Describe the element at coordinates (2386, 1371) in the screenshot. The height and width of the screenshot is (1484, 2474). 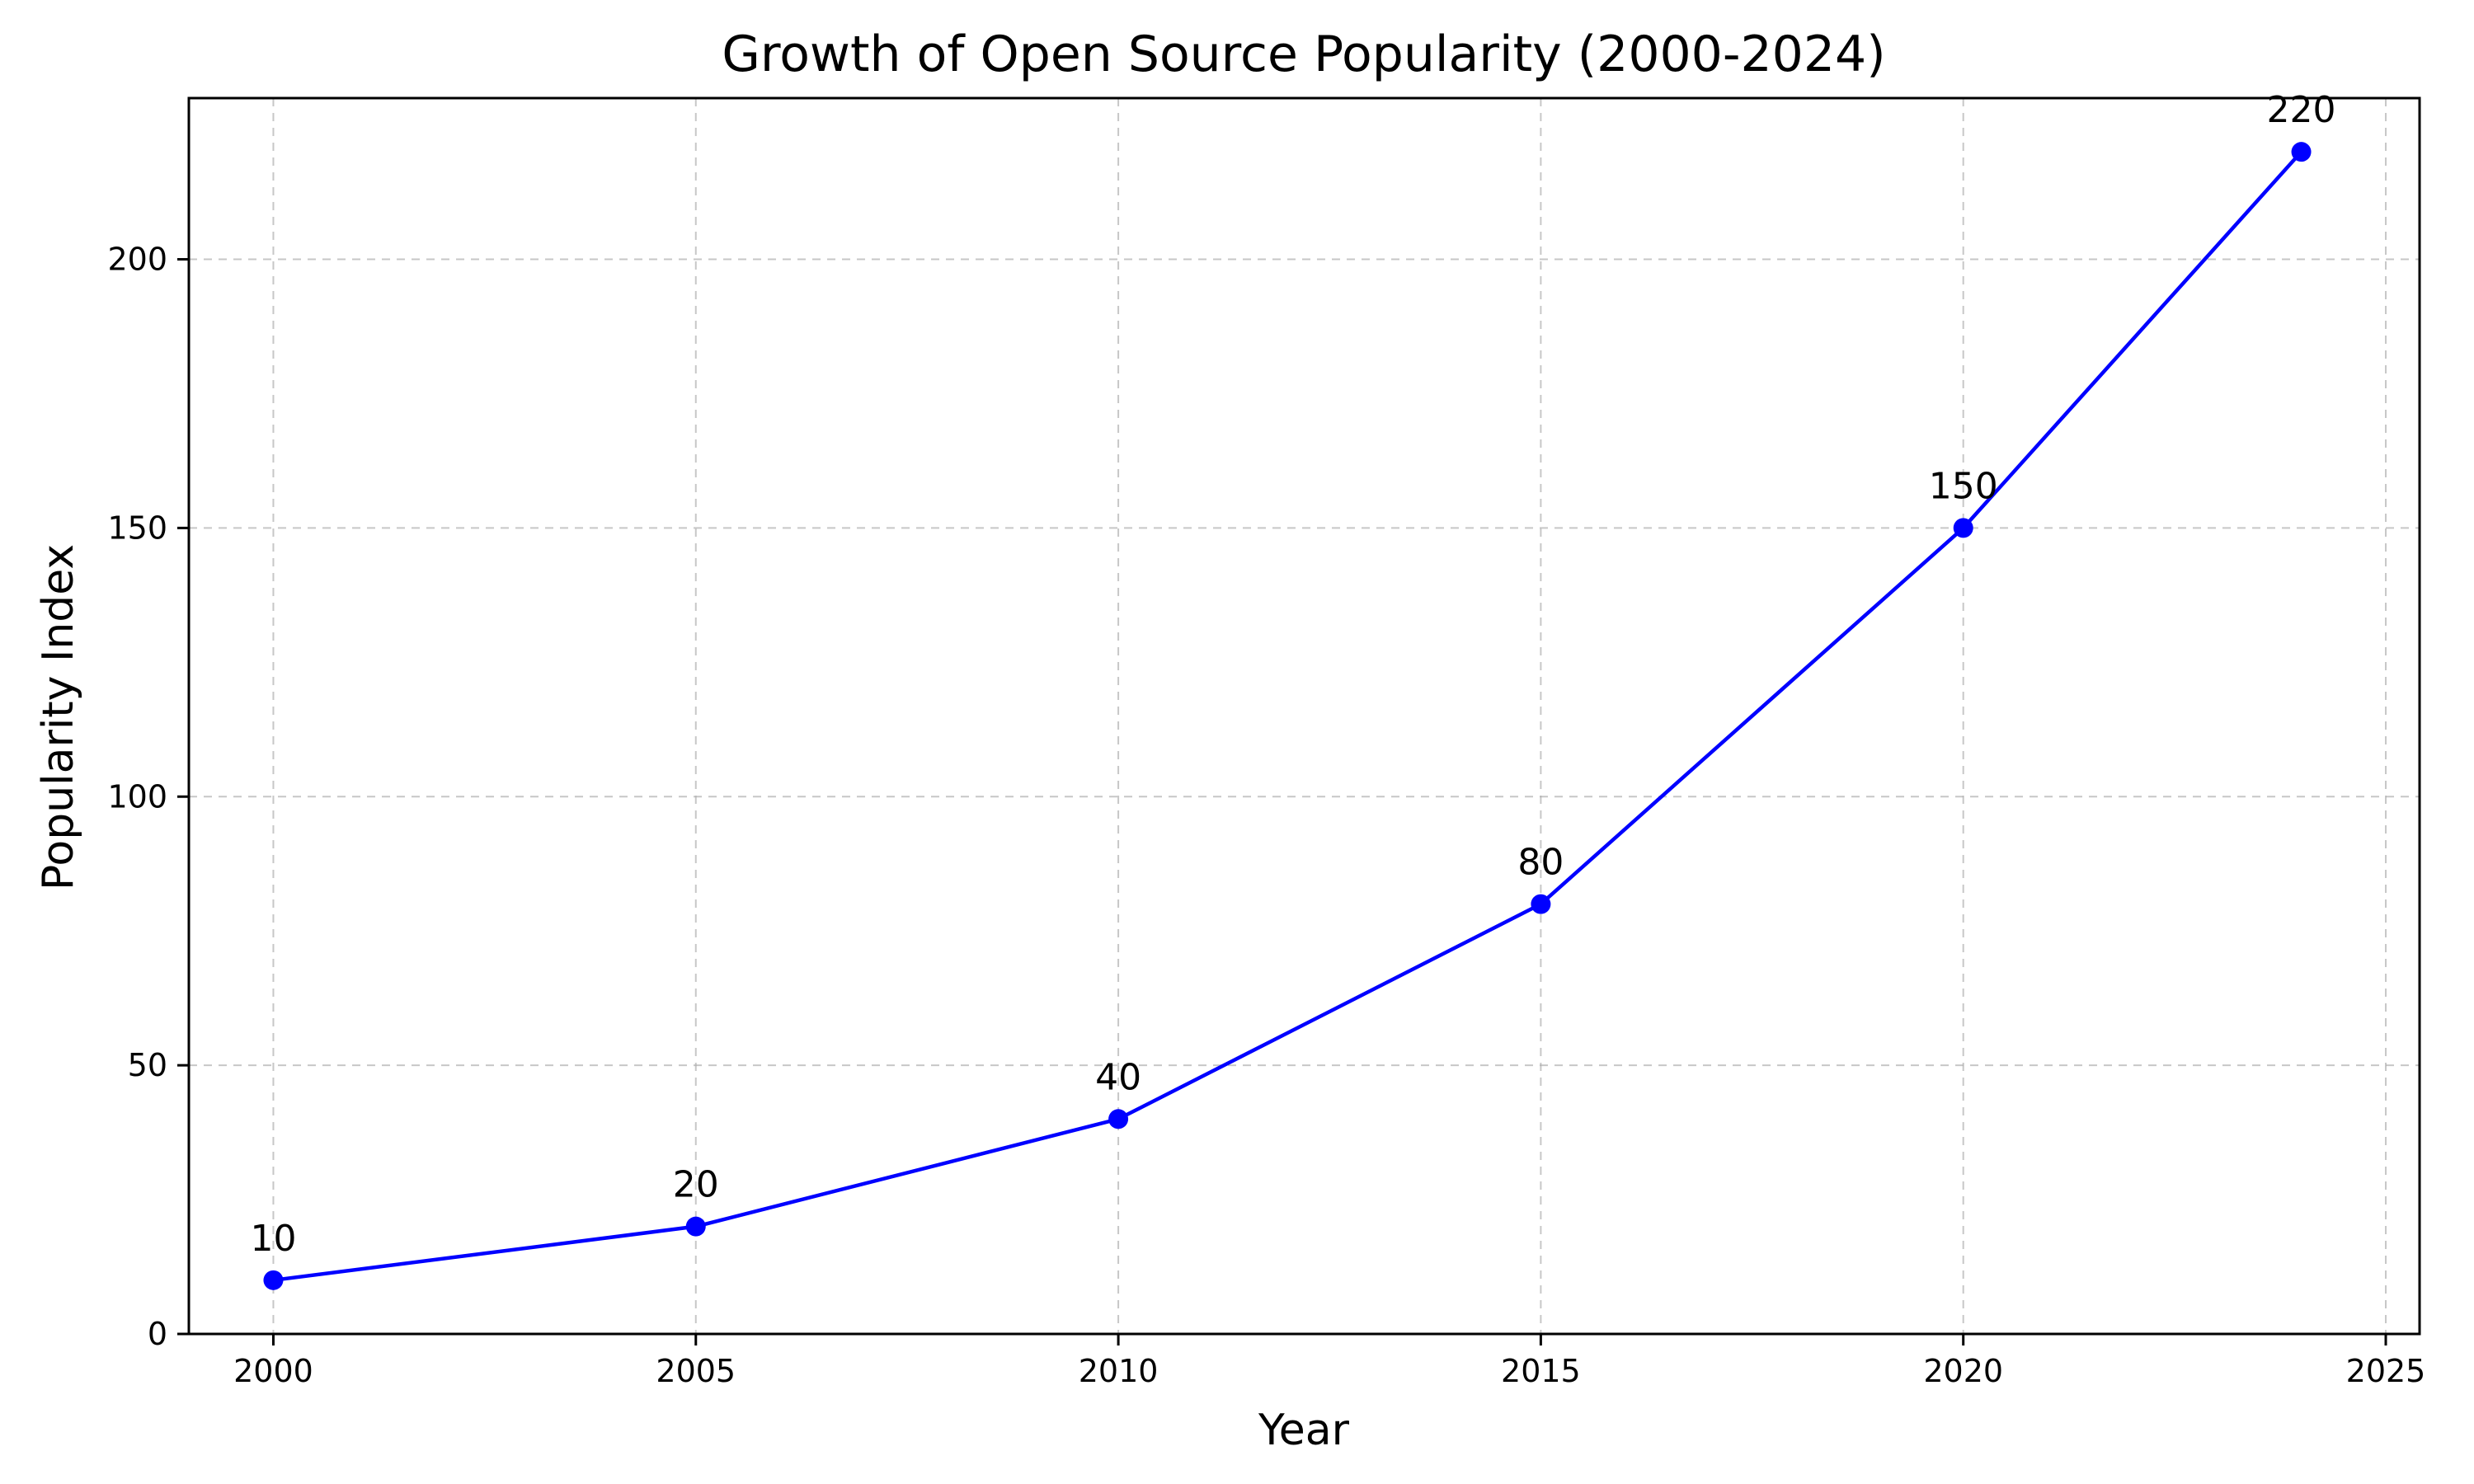
I see `x-tick-label: 2025` at that location.